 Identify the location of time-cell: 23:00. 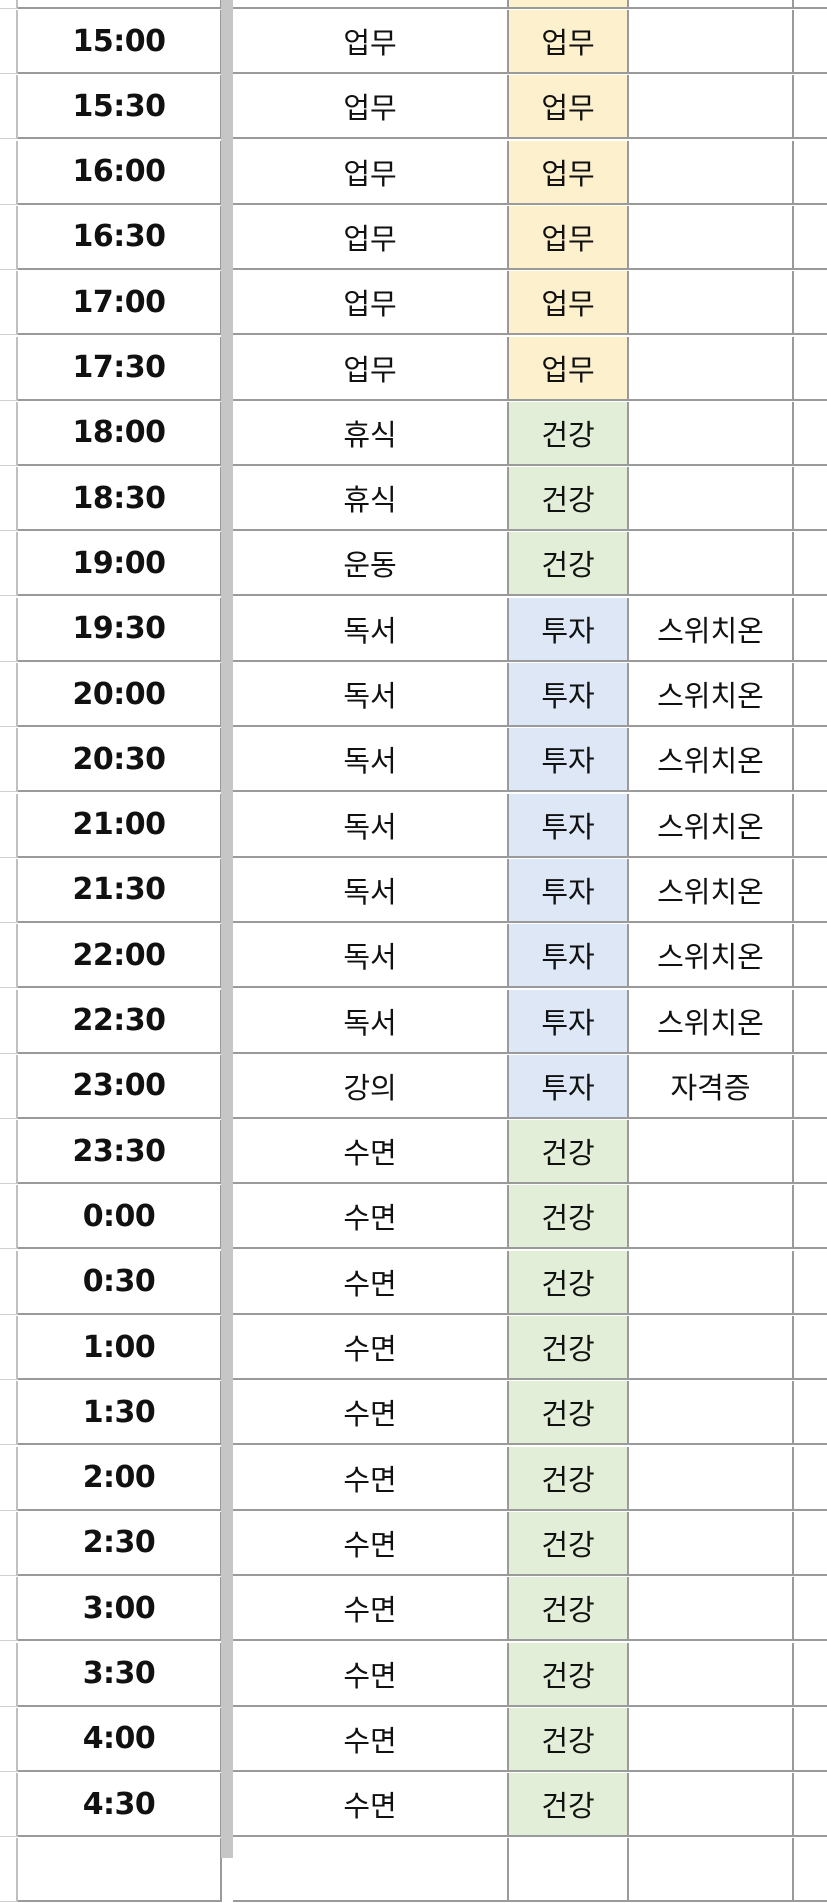
(120, 1086).